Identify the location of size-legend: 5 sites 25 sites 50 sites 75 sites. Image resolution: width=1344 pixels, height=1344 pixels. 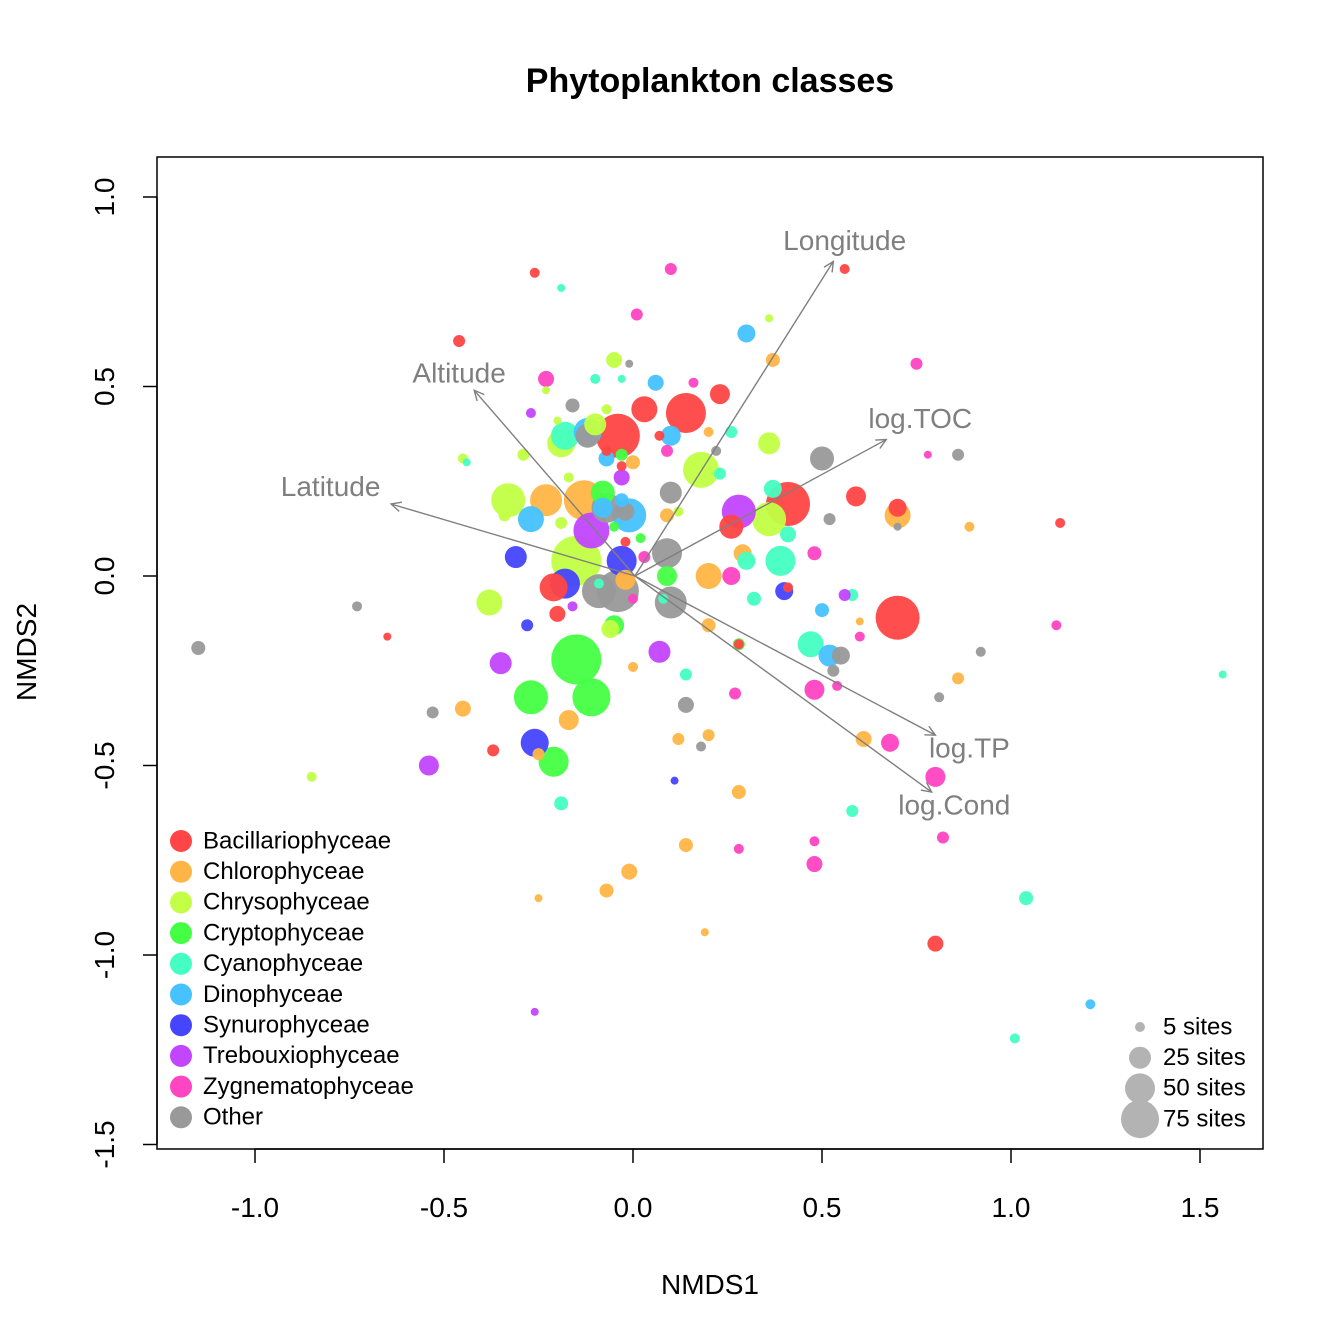
(1183, 1076).